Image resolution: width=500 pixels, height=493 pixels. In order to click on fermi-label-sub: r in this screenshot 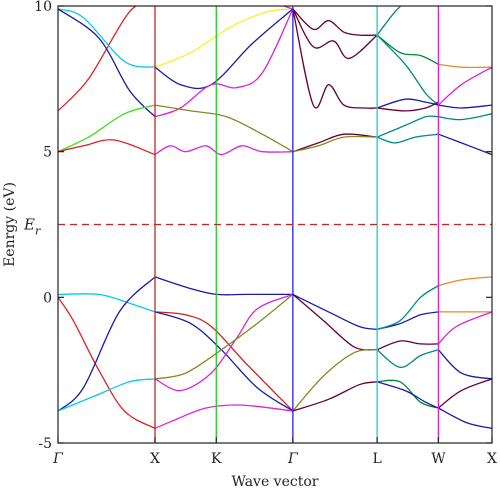, I will do `click(38, 231)`.